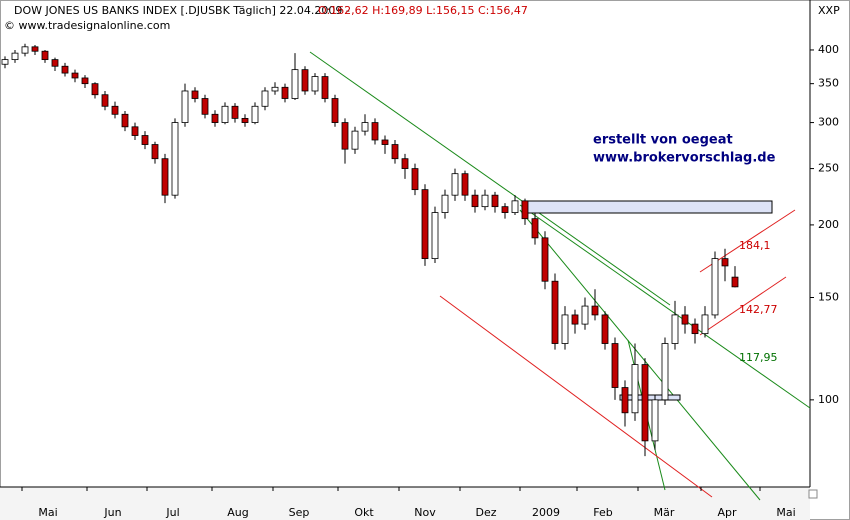 The image size is (850, 520). I want to click on corner-label: XXP, so click(829, 10).